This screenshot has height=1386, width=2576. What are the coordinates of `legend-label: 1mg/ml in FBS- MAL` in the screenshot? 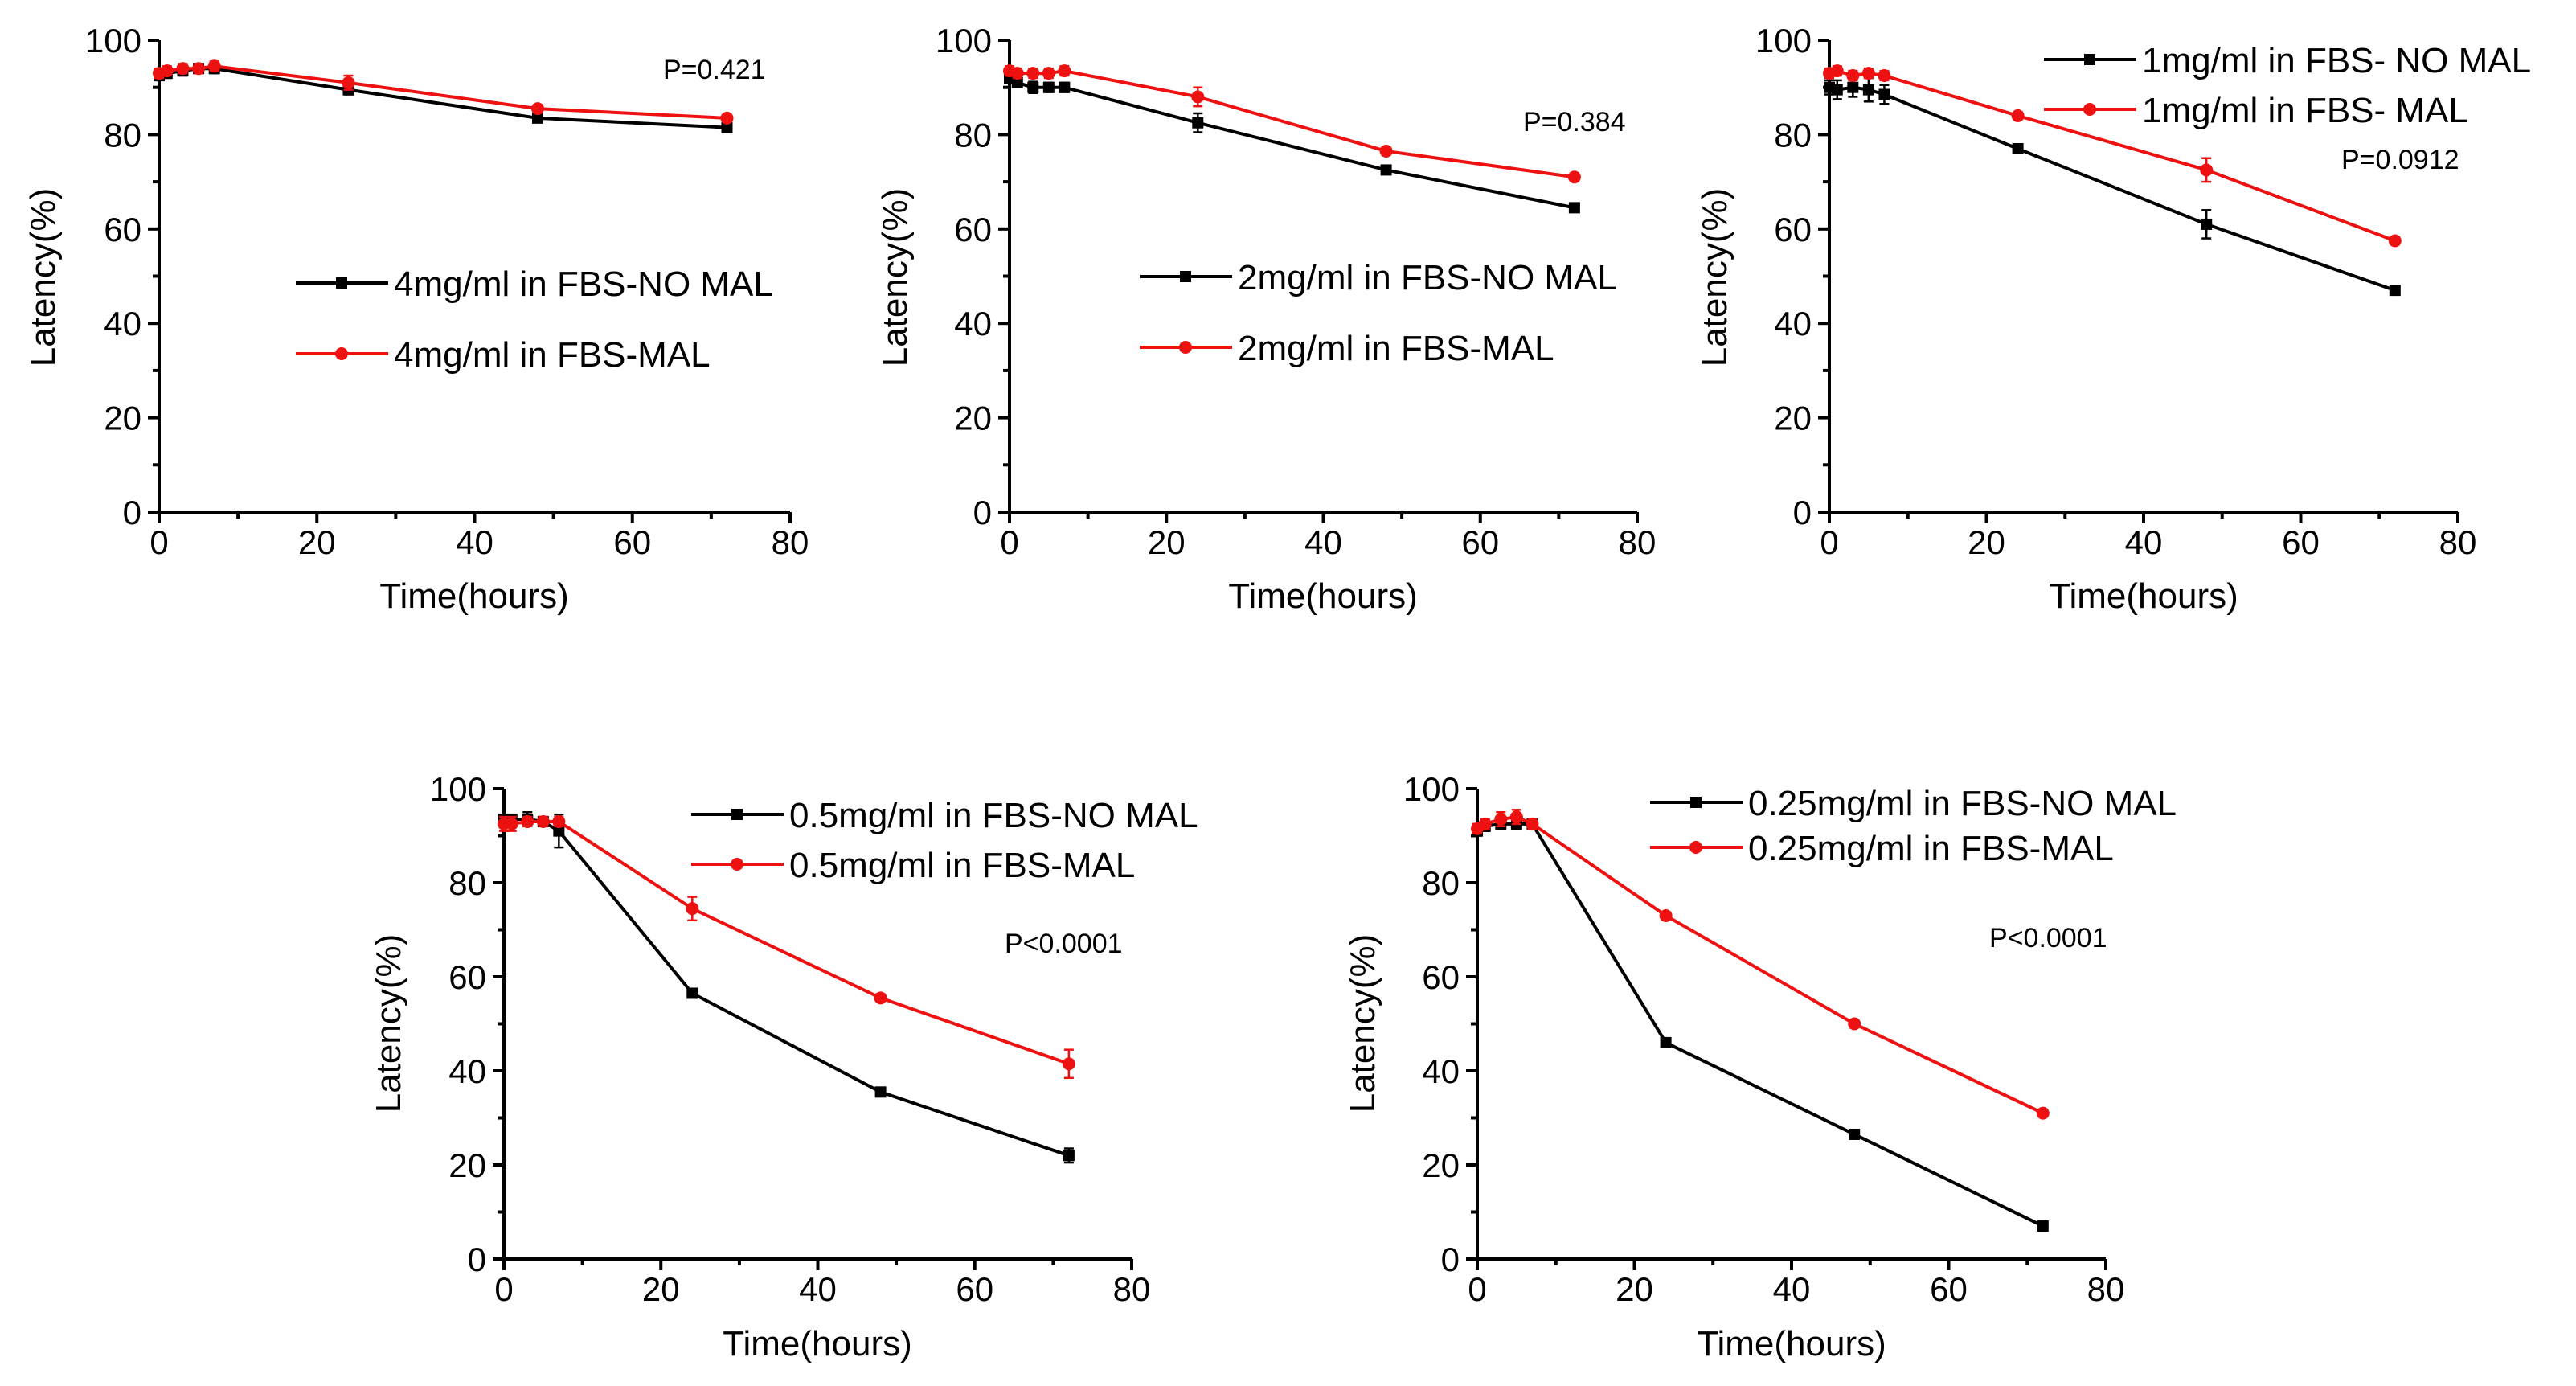 It's located at (2305, 110).